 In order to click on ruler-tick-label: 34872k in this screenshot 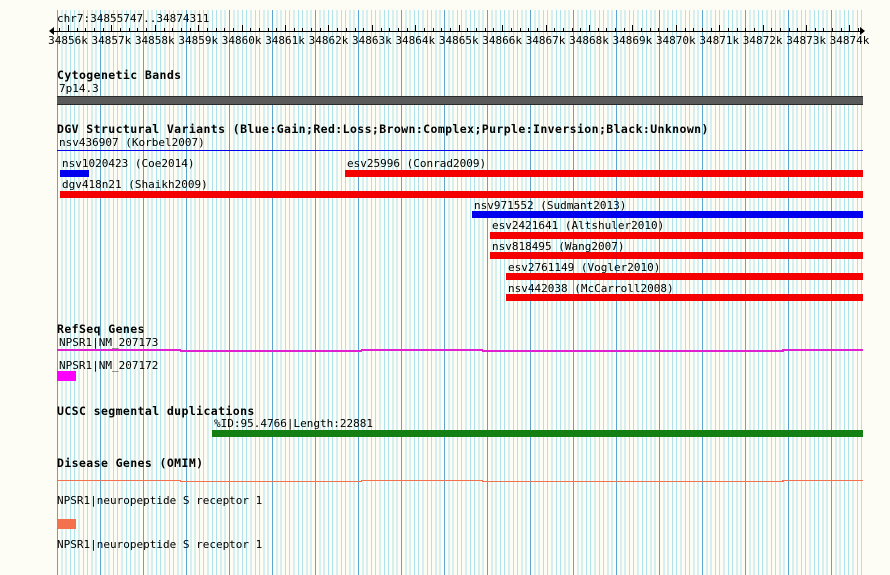, I will do `click(762, 40)`.